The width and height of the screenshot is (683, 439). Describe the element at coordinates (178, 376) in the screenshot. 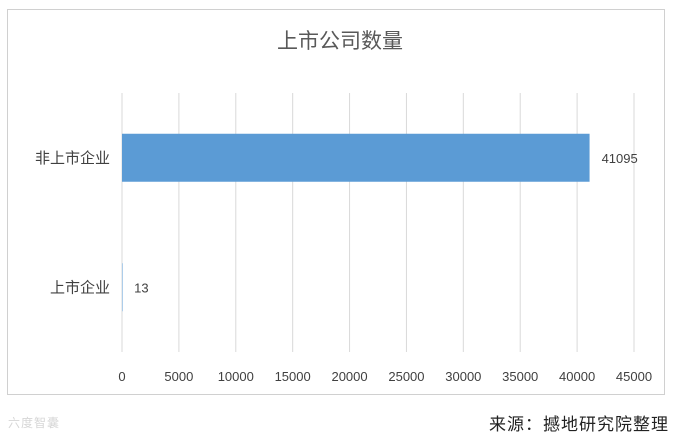

I see `x-tick-label-1: 5000` at that location.